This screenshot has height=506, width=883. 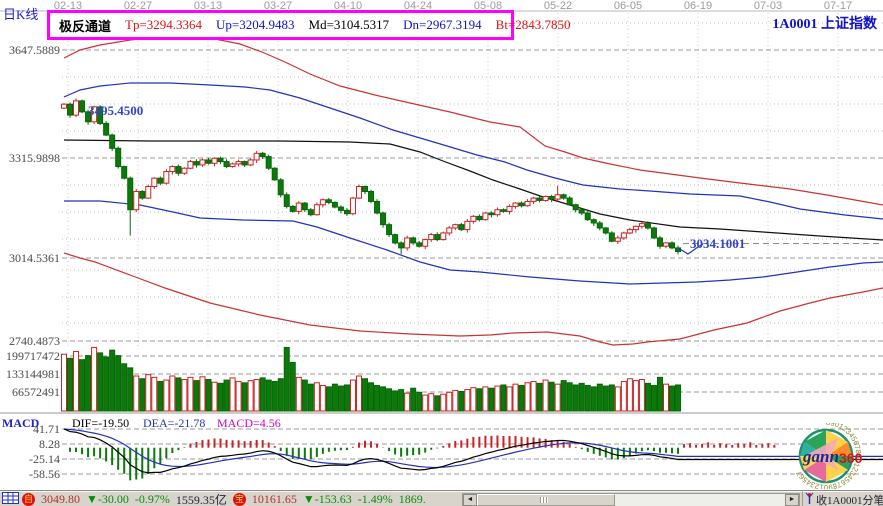 I want to click on macd-dea-value: DEA=-21.78, so click(x=174, y=423).